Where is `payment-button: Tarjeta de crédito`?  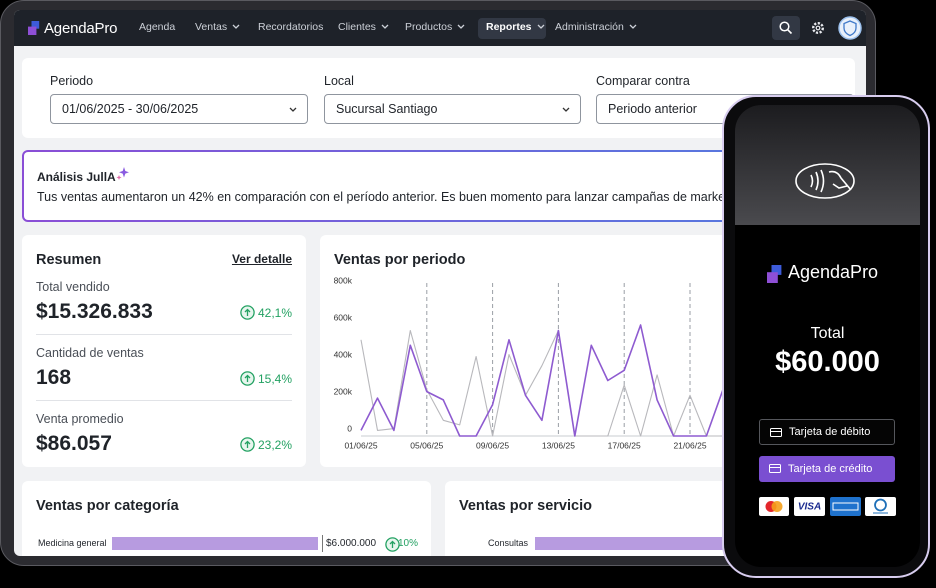 payment-button: Tarjeta de crédito is located at coordinates (827, 469).